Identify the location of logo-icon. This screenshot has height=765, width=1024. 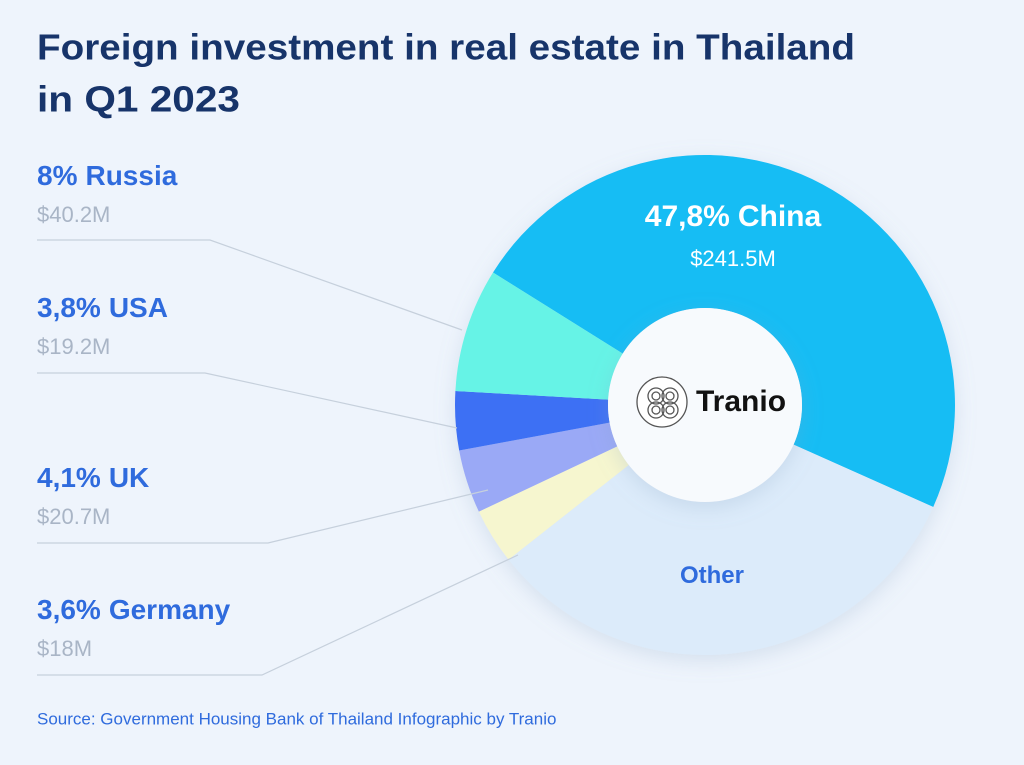
(662, 402).